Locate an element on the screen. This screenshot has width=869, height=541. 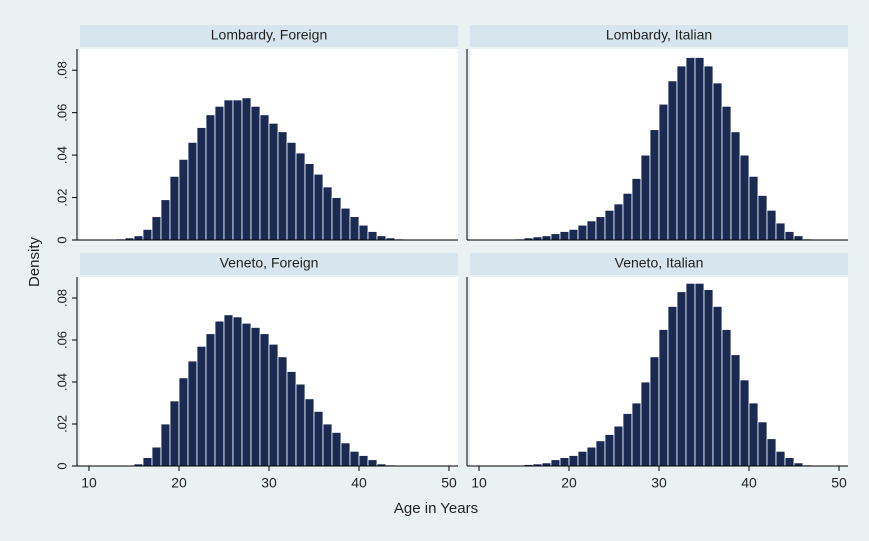
panel-title: Lombardy, Italian is located at coordinates (659, 35).